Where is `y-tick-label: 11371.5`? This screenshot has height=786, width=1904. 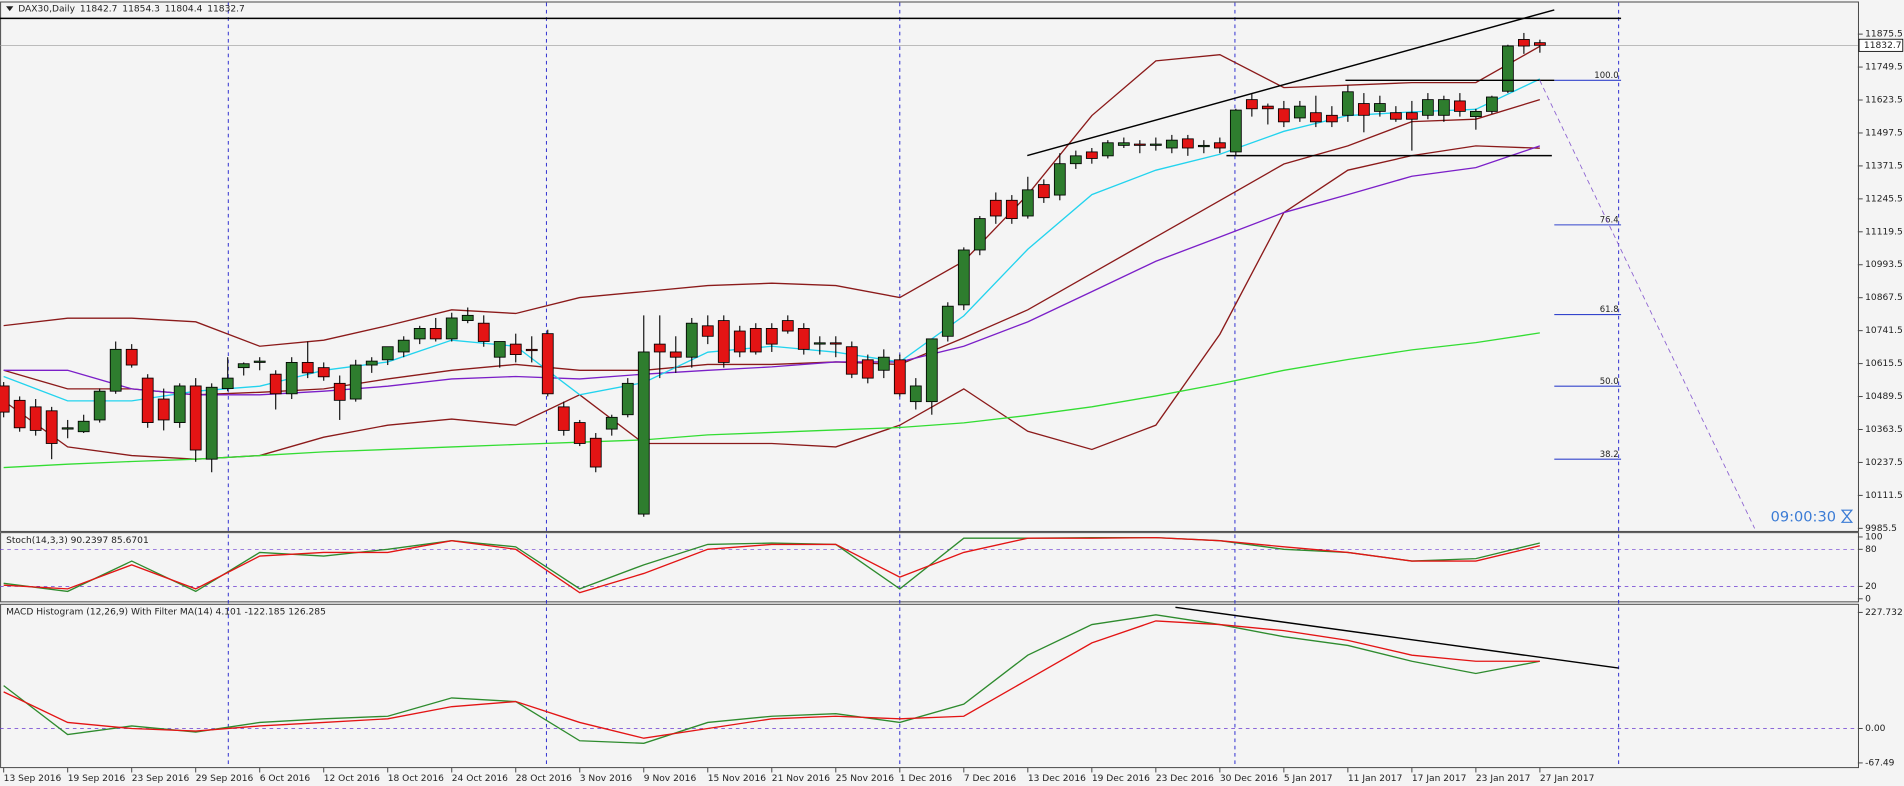
y-tick-label: 11371.5 is located at coordinates (1884, 166).